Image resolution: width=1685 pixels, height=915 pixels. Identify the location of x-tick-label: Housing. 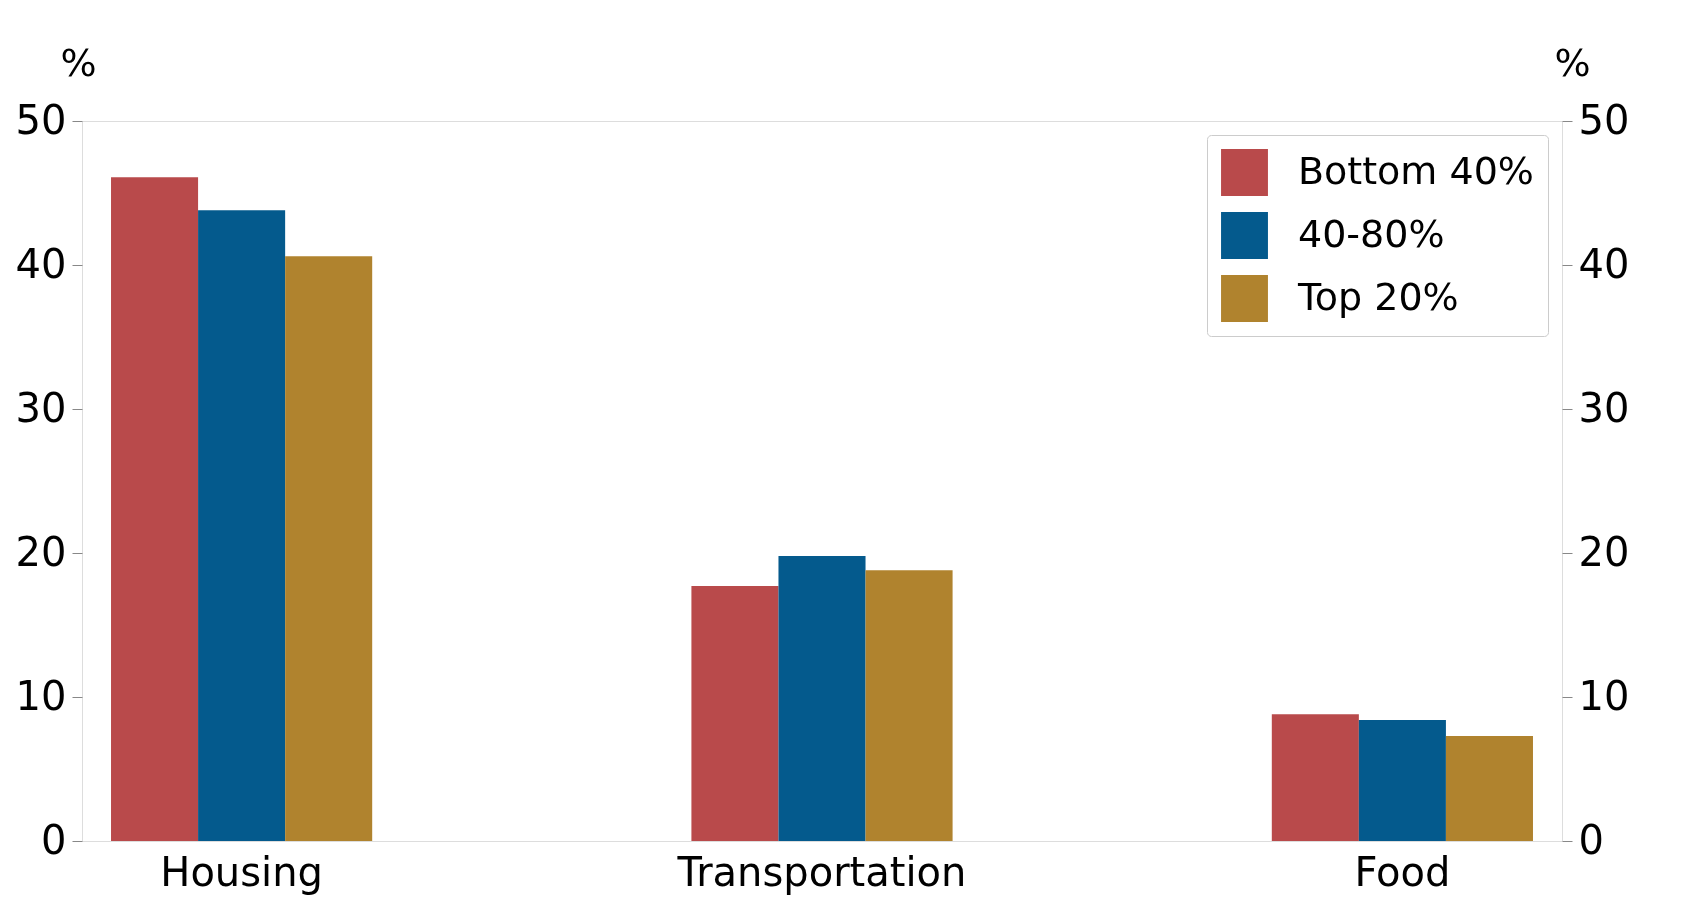
(241, 871).